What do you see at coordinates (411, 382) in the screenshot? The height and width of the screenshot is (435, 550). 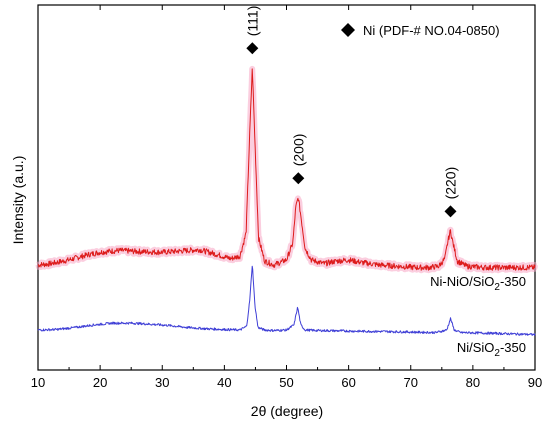 I see `x-tick-label-70: 70` at bounding box center [411, 382].